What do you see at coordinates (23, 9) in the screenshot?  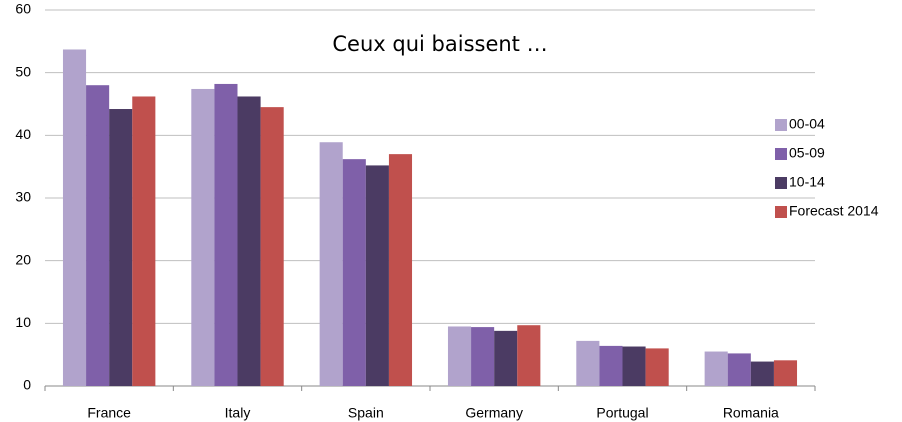 I see `y-tick-label: 60` at bounding box center [23, 9].